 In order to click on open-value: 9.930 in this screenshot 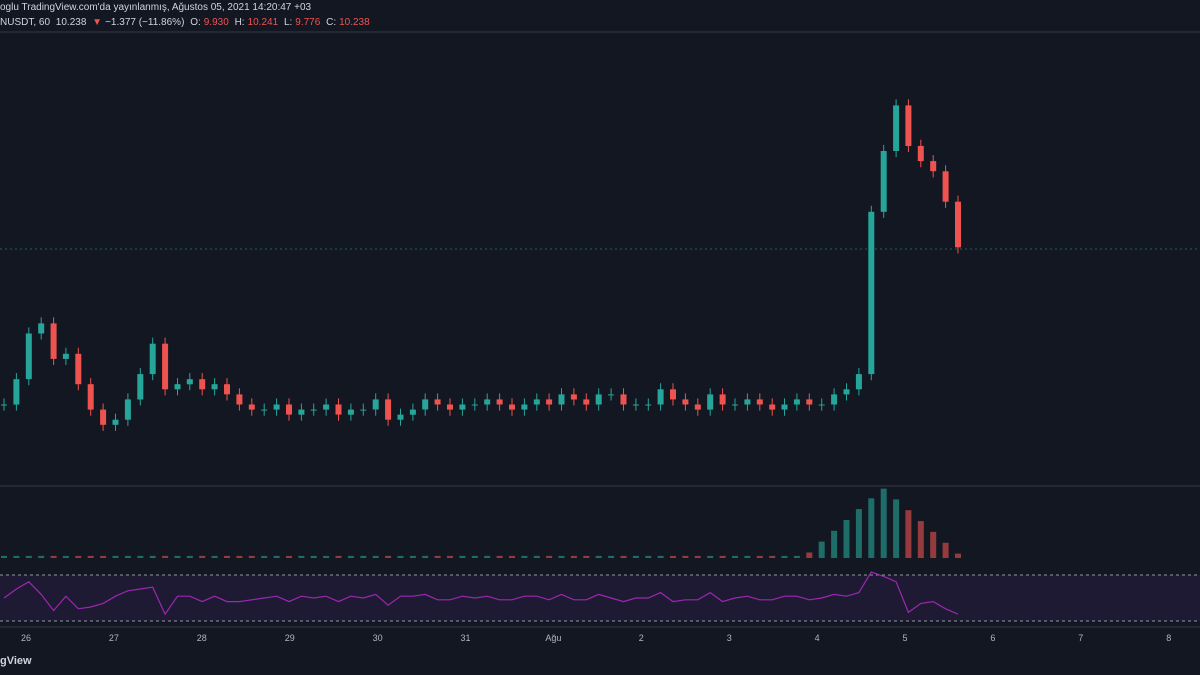, I will do `click(216, 22)`.